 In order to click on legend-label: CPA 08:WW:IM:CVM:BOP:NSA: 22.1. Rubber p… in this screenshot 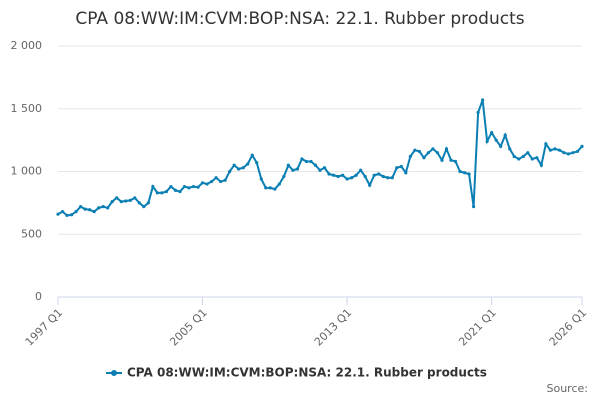, I will do `click(307, 373)`.